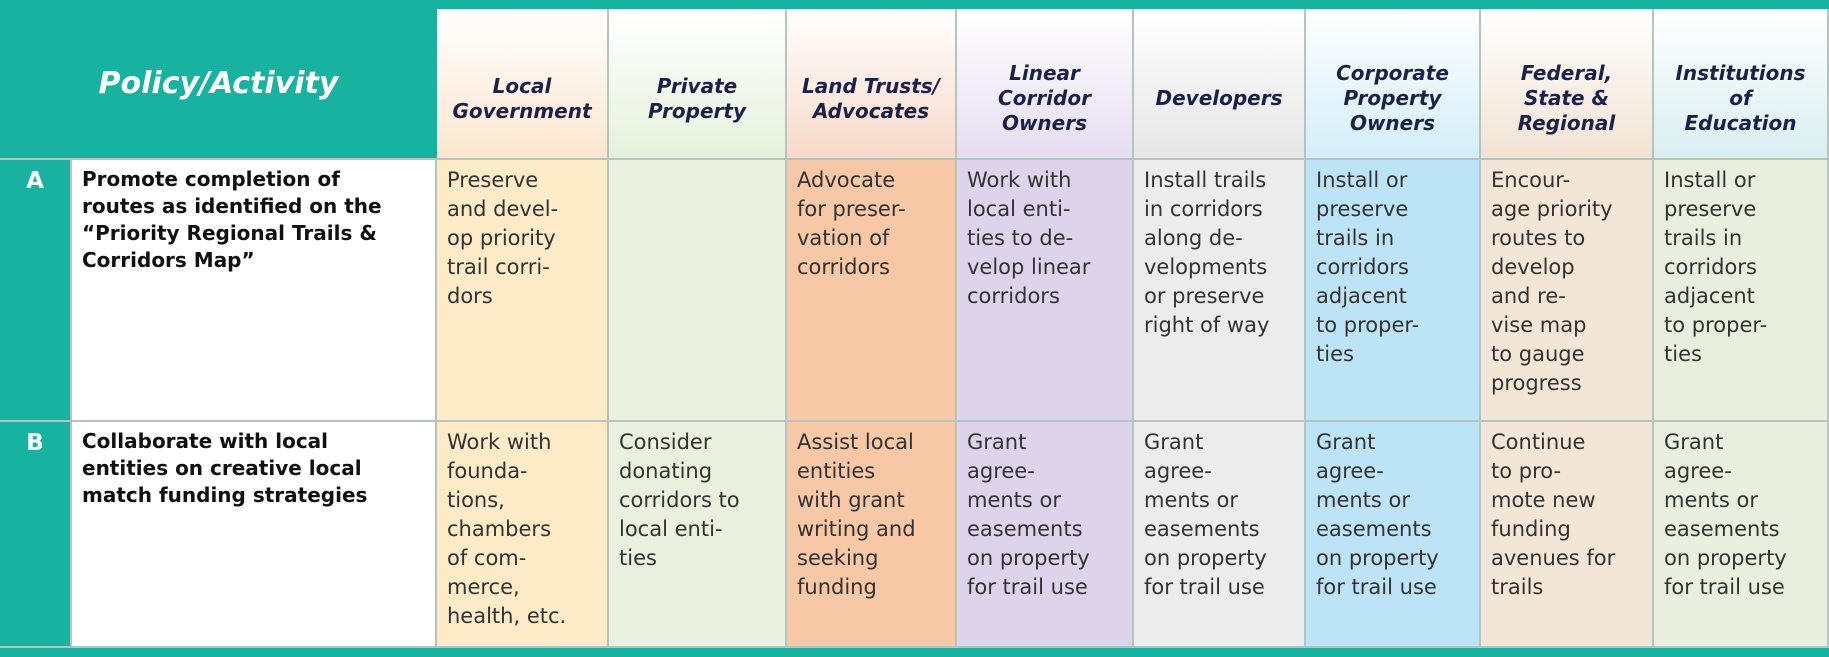  I want to click on column-header: Linear Corridor Owners, so click(1045, 84).